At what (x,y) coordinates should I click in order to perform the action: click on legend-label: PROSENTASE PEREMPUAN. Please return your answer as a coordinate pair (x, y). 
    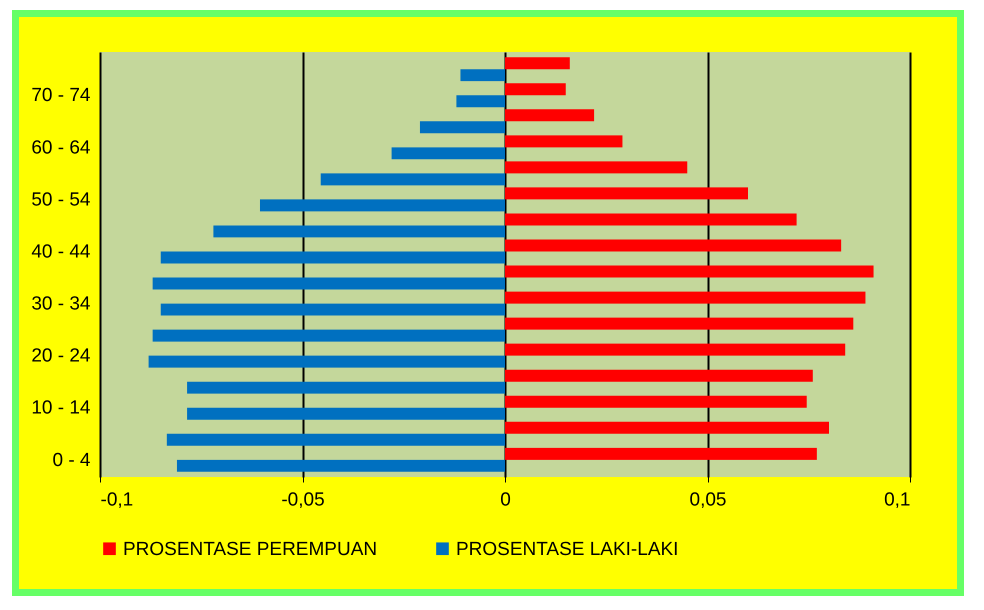
    Looking at the image, I should click on (250, 549).